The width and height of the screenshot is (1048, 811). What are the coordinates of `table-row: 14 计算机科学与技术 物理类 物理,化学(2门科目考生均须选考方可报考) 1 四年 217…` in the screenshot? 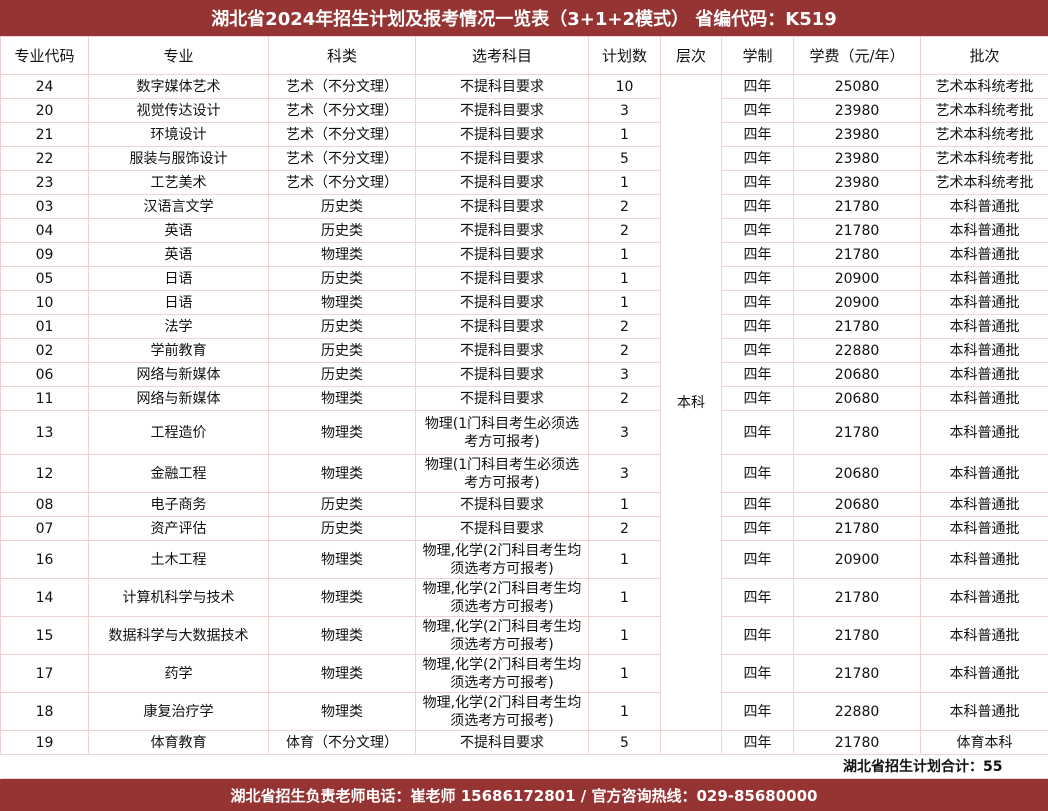 It's located at (524, 597).